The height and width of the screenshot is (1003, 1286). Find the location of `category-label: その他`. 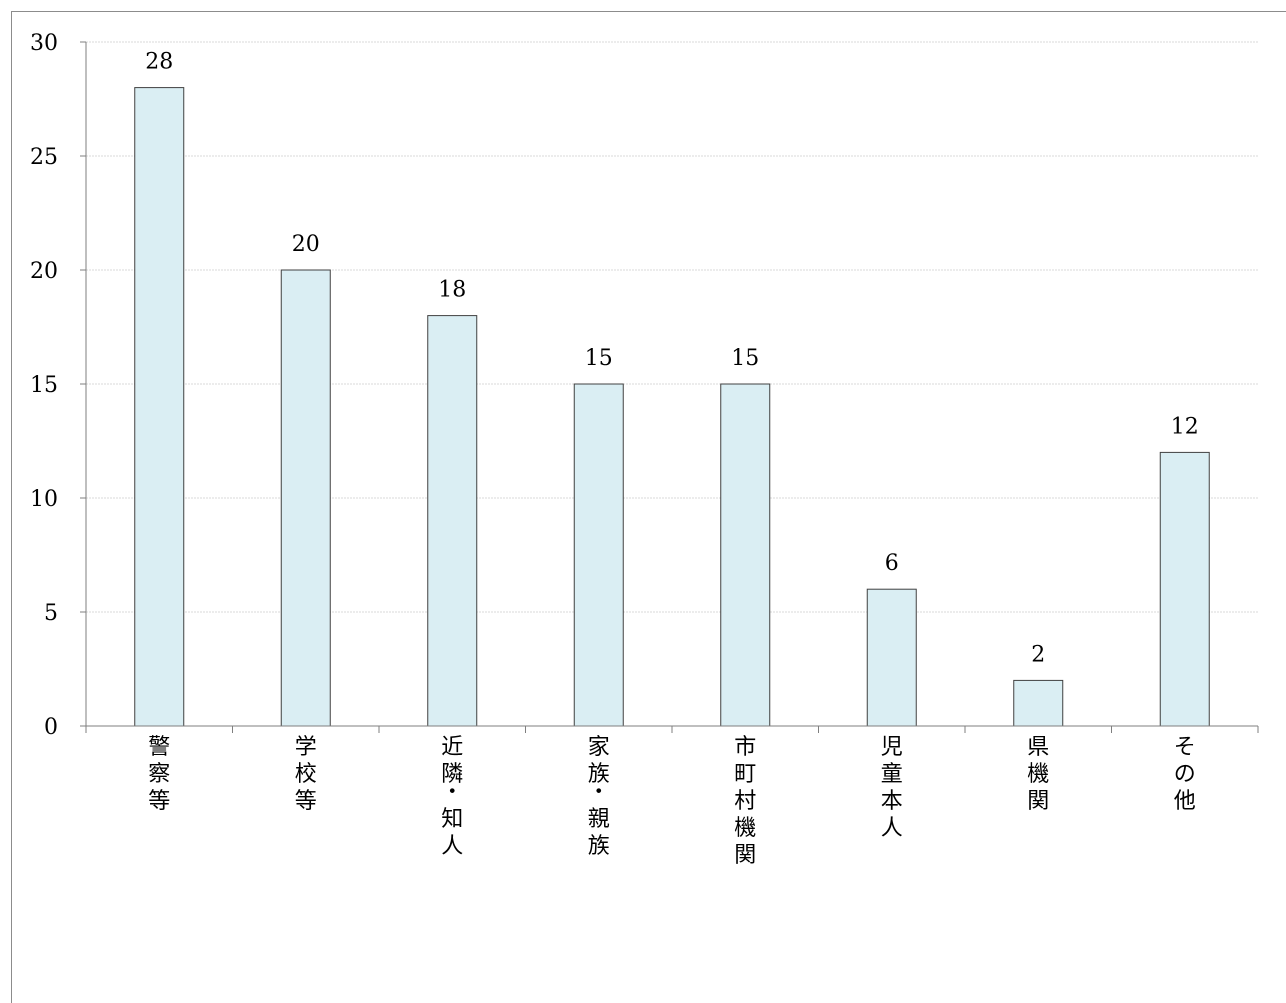

category-label: その他 is located at coordinates (1185, 774).